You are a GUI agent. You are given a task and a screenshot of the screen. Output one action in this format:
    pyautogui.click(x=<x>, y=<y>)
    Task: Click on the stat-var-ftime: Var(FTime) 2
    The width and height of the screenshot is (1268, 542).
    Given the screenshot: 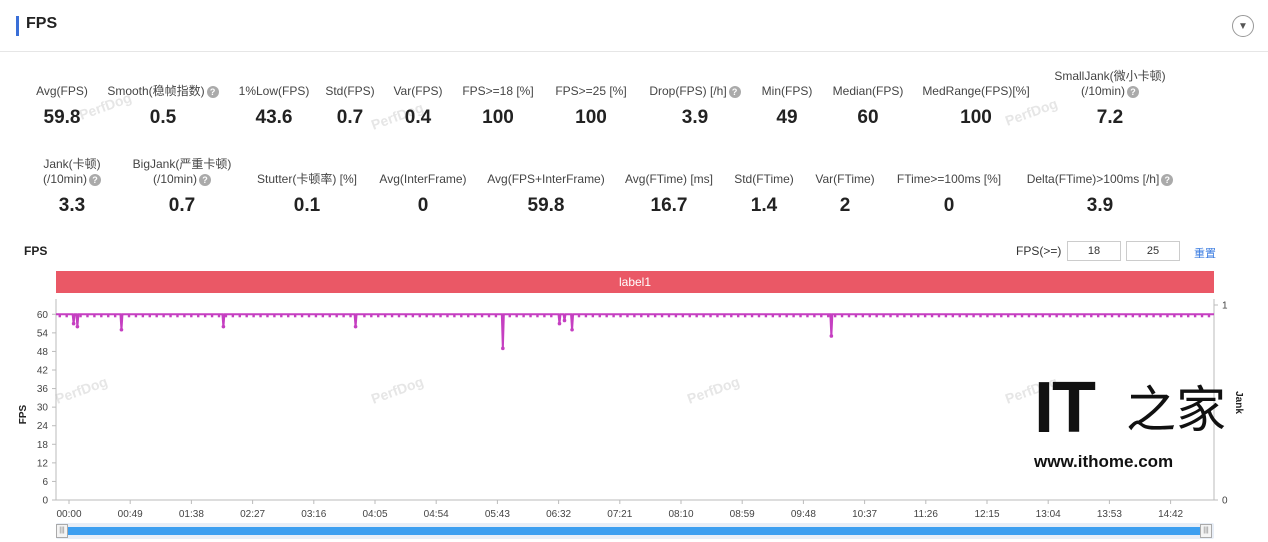 What is the action you would take?
    pyautogui.click(x=845, y=194)
    